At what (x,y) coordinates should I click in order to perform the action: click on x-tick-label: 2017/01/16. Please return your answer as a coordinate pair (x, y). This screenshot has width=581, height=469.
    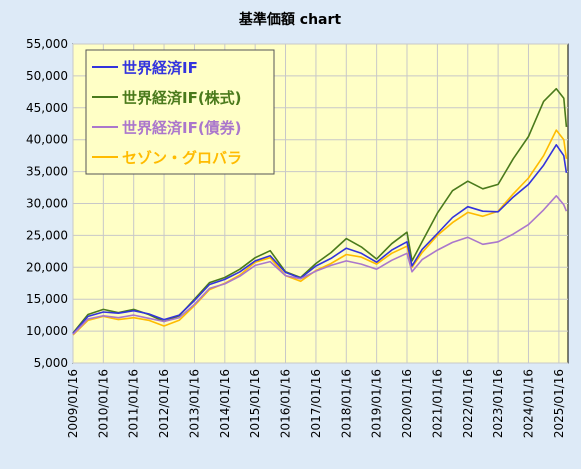
    Looking at the image, I should click on (316, 403).